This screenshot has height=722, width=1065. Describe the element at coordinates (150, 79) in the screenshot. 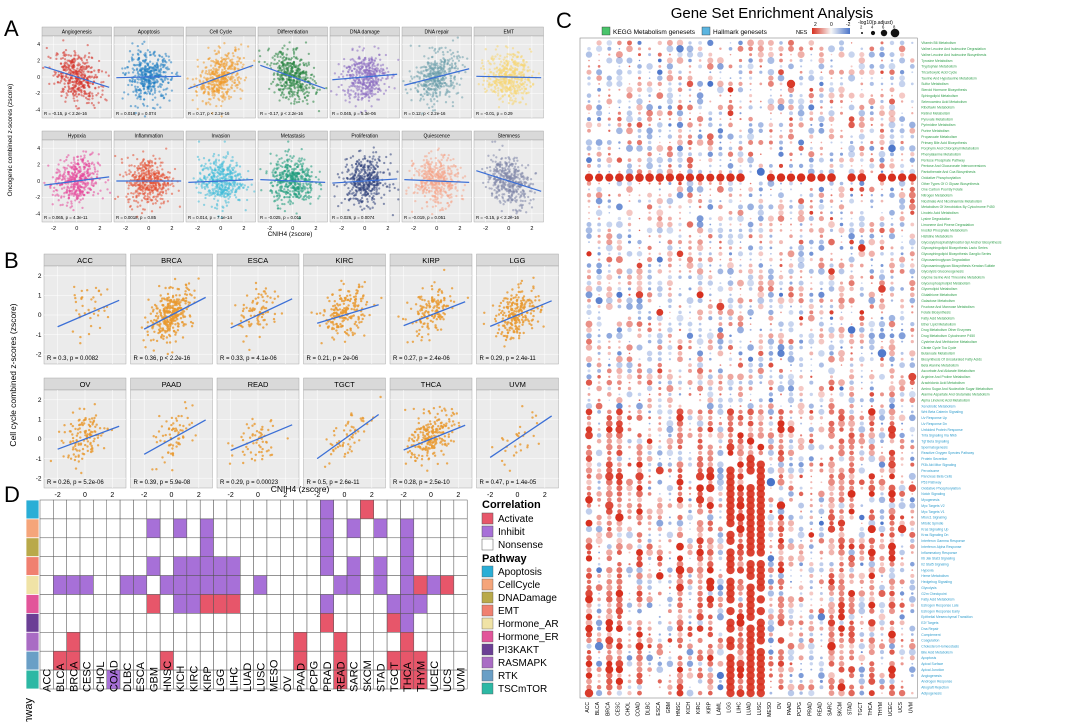

I see `point-cloud` at that location.